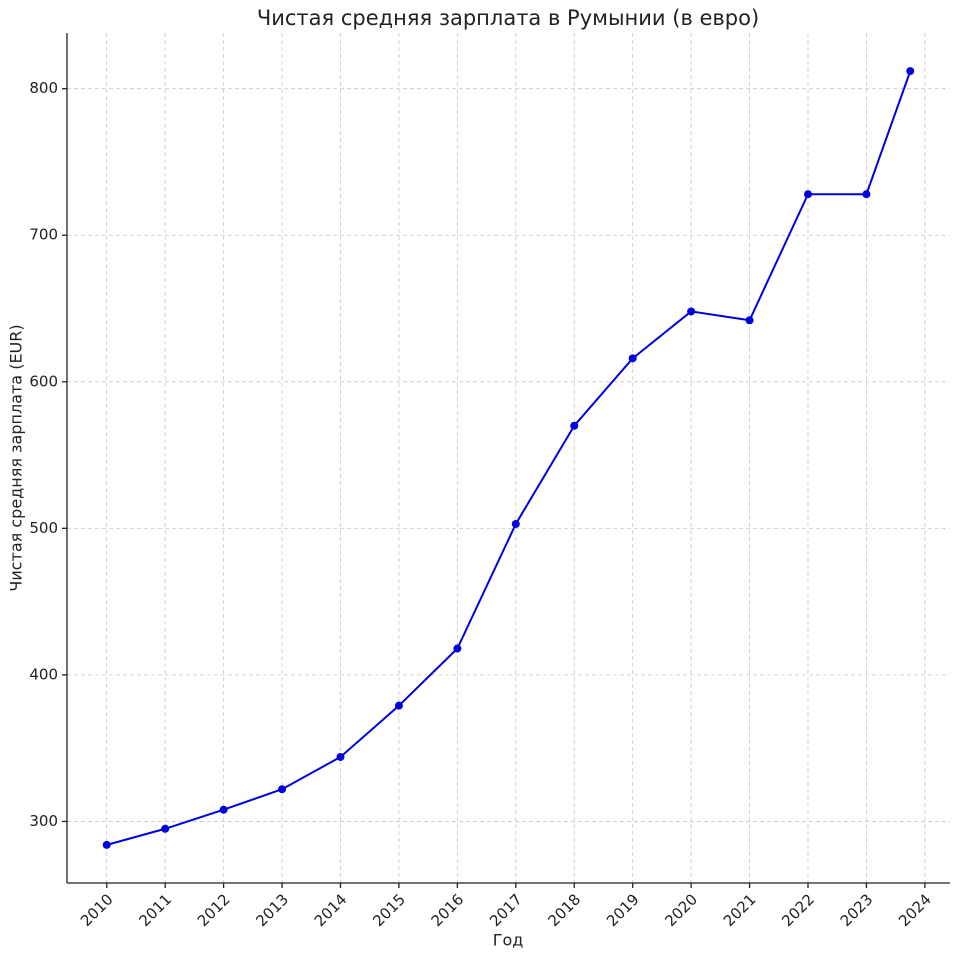  Describe the element at coordinates (97, 910) in the screenshot. I see `x-tick-label: 2010` at that location.